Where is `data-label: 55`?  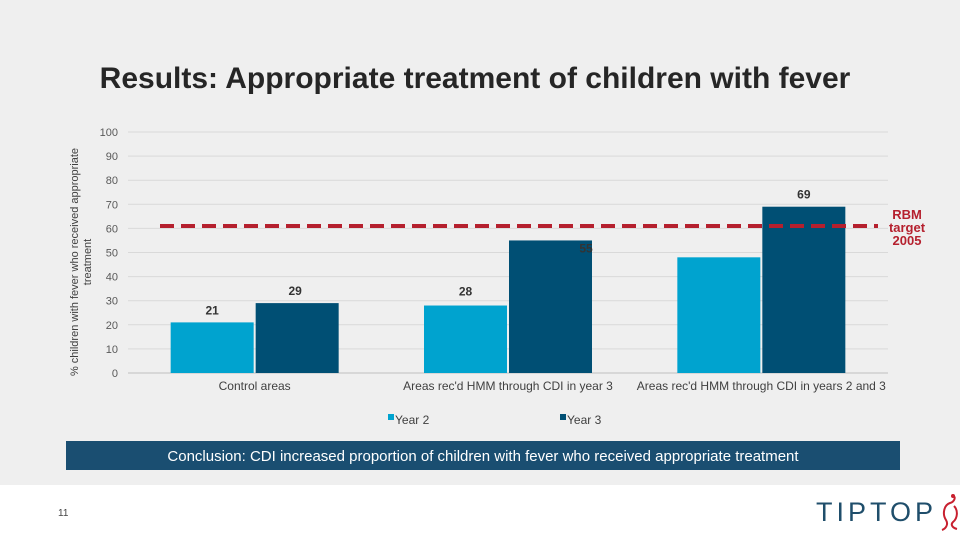
data-label: 55 is located at coordinates (586, 248).